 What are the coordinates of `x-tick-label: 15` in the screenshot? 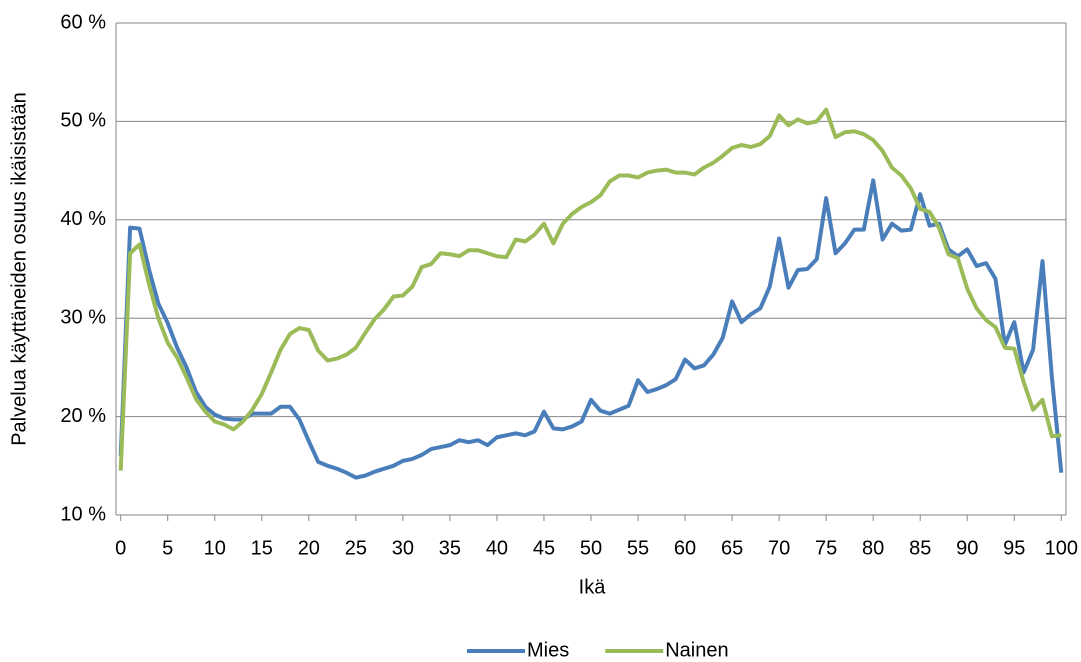 It's located at (262, 548).